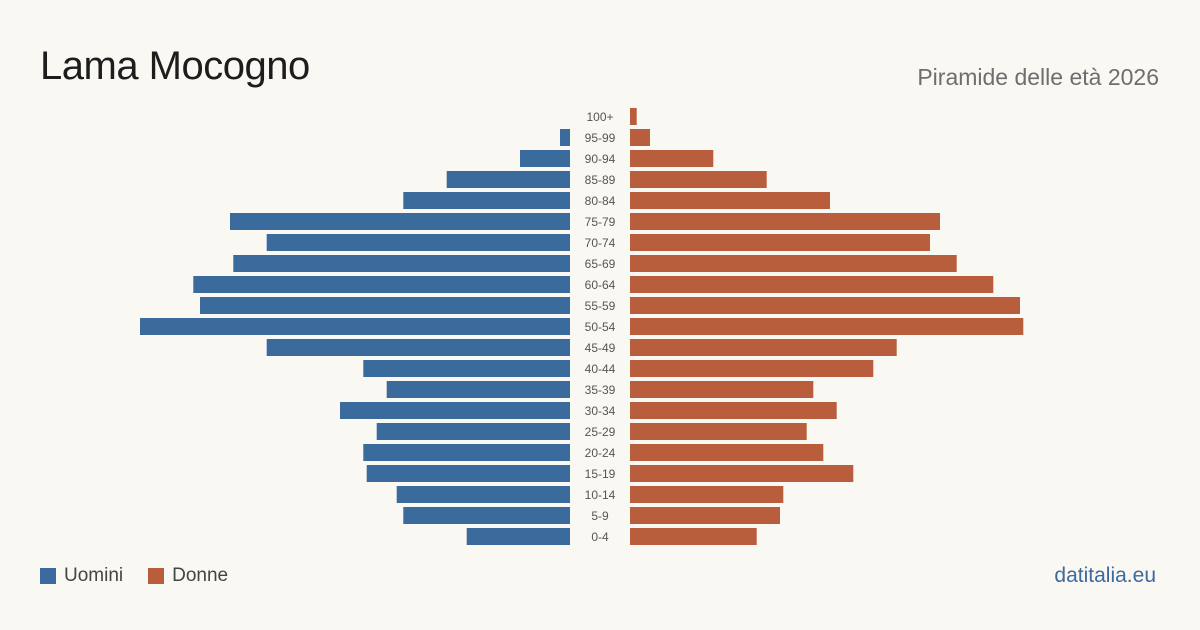 Image resolution: width=1200 pixels, height=630 pixels. I want to click on legend-label-women: Donne, so click(200, 575).